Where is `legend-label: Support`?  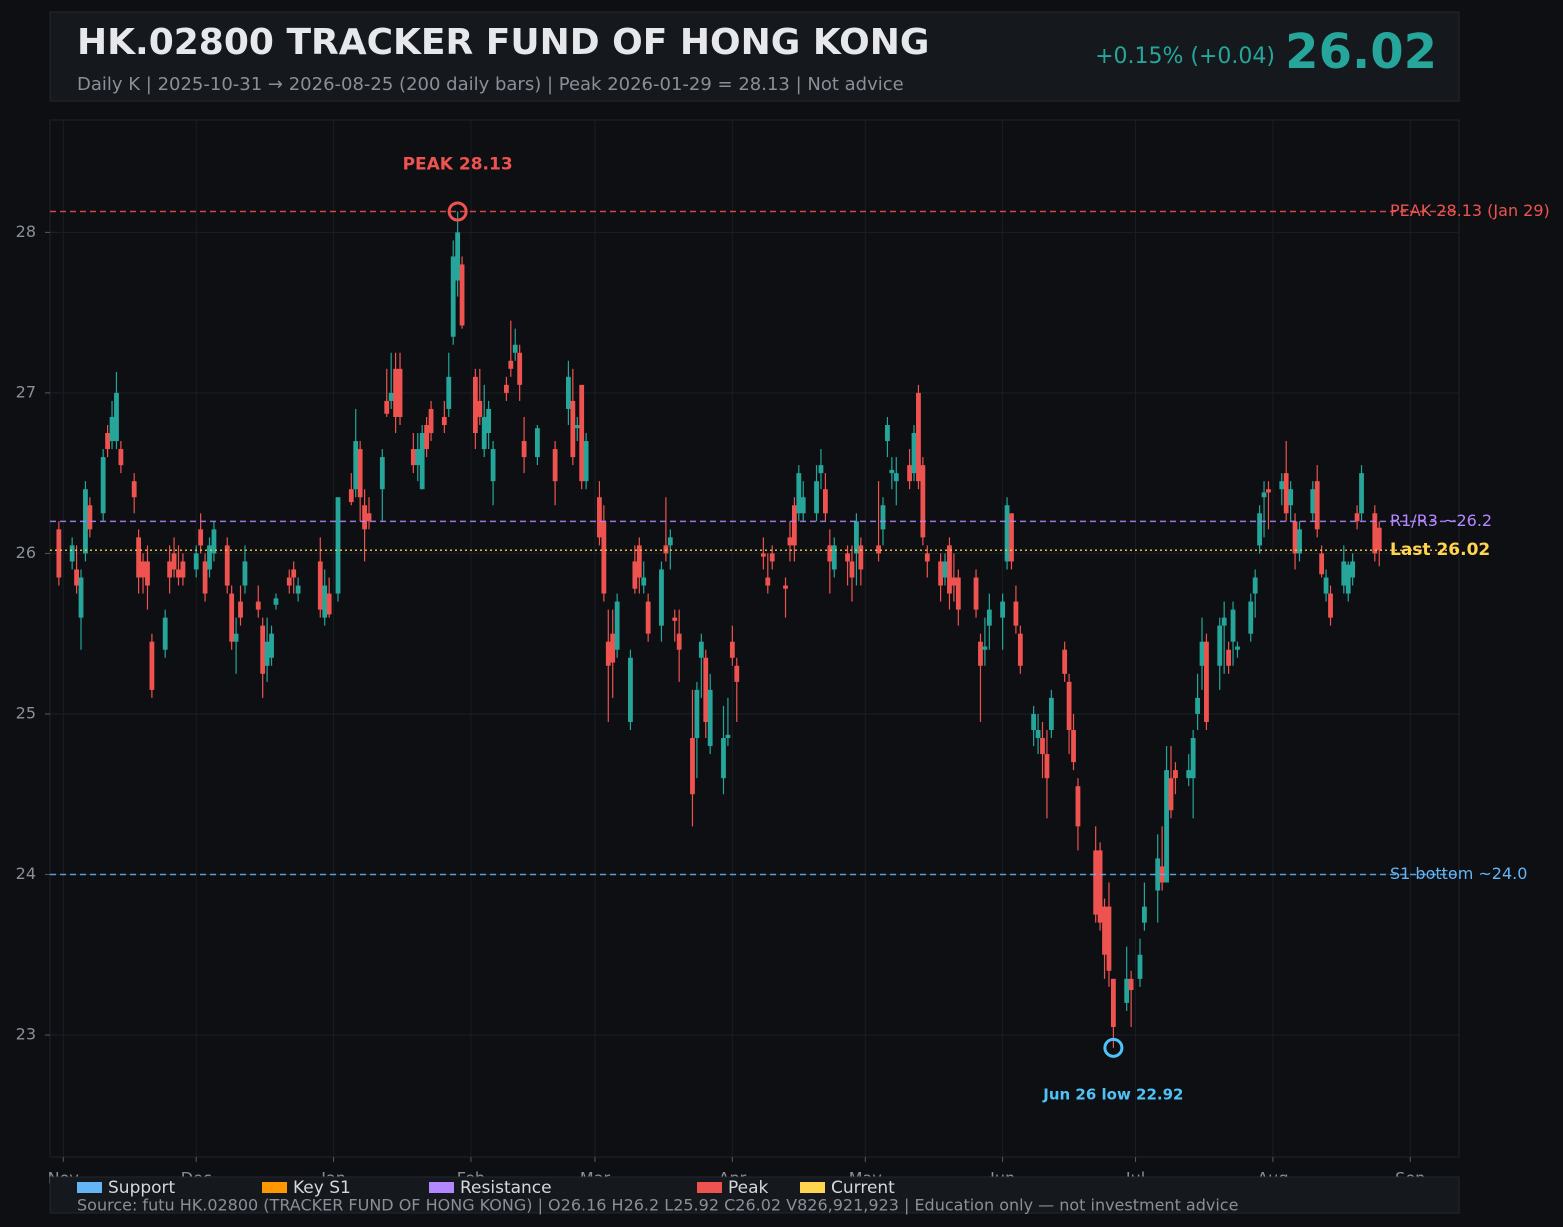
legend-label: Support is located at coordinates (142, 1188).